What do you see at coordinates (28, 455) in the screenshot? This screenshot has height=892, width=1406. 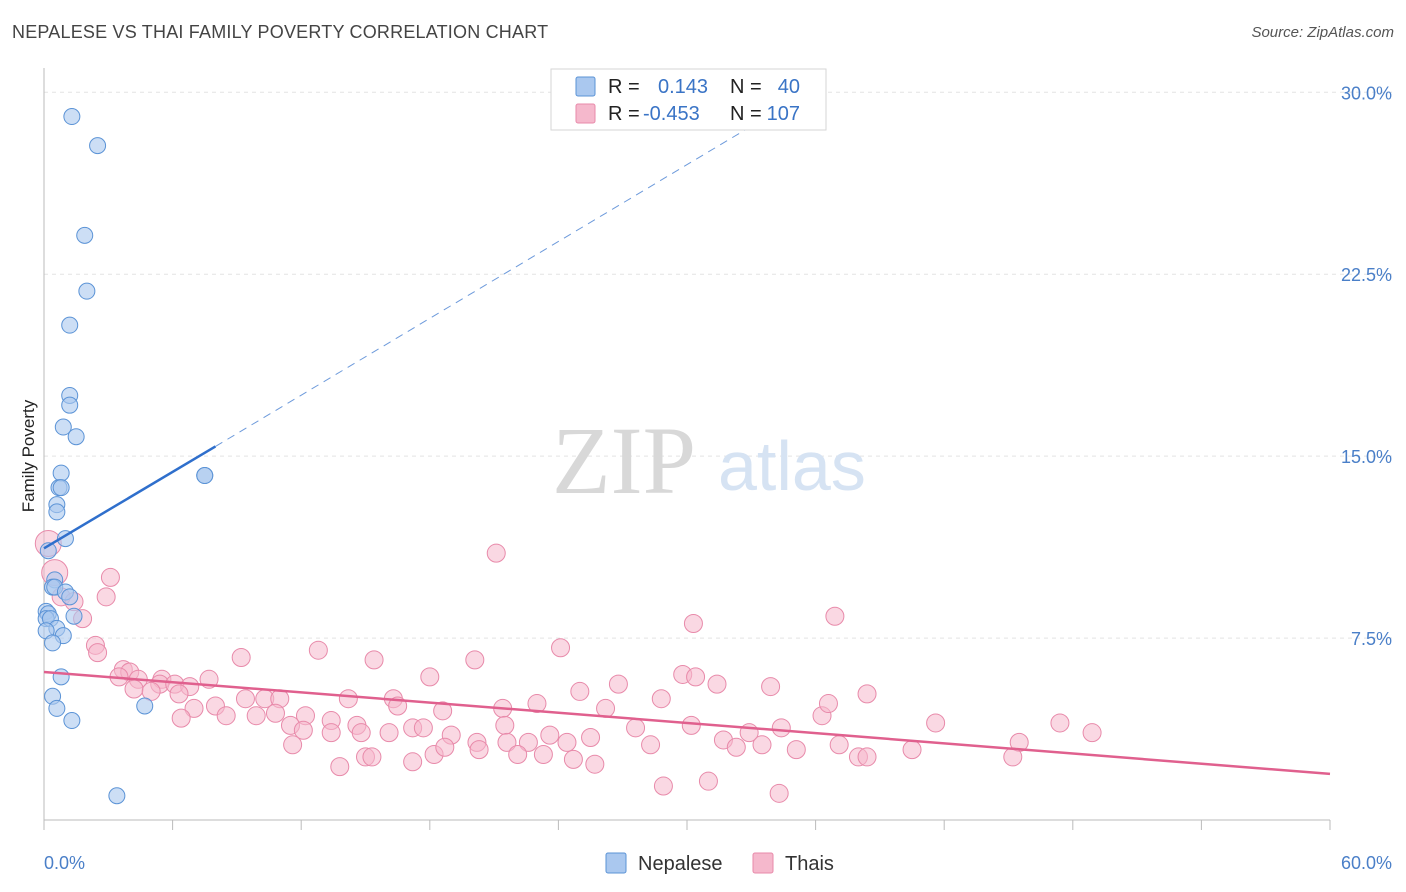 I see `y-axis-label: Family Poverty` at bounding box center [28, 455].